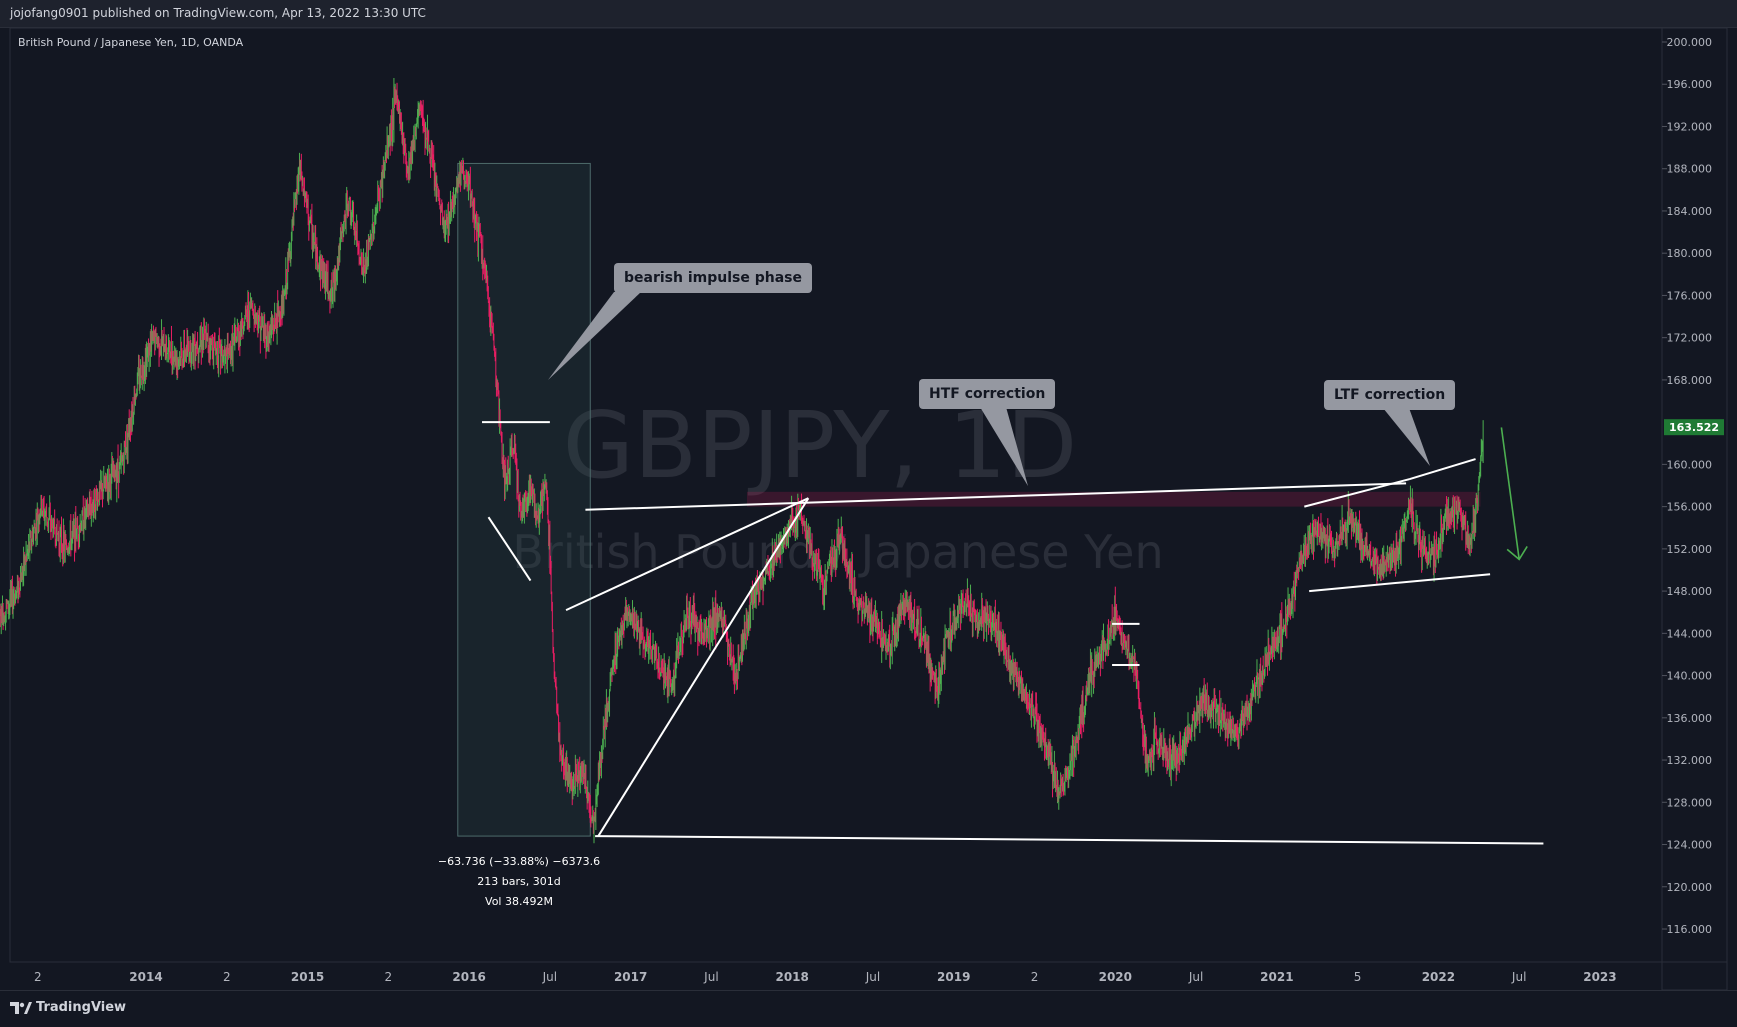 The image size is (1737, 1027). I want to click on callout-tails, so click(989, 389).